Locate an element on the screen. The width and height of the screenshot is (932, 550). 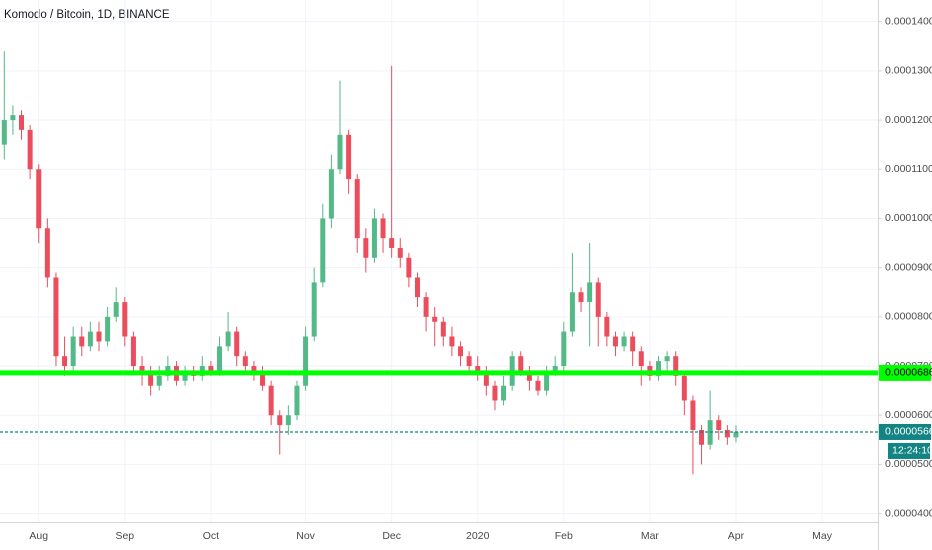
countdown-box is located at coordinates (909, 450).